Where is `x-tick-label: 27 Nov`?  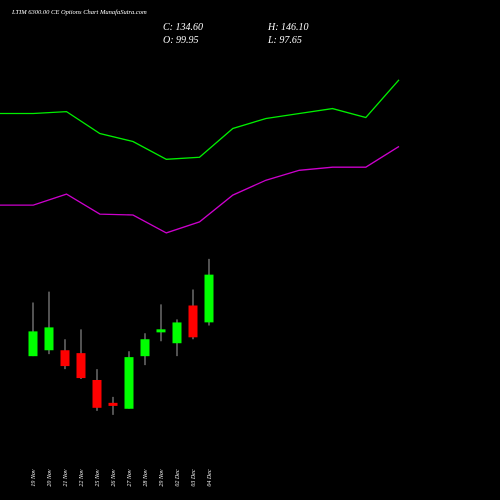
x-tick-label: 27 Nov is located at coordinates (130, 478).